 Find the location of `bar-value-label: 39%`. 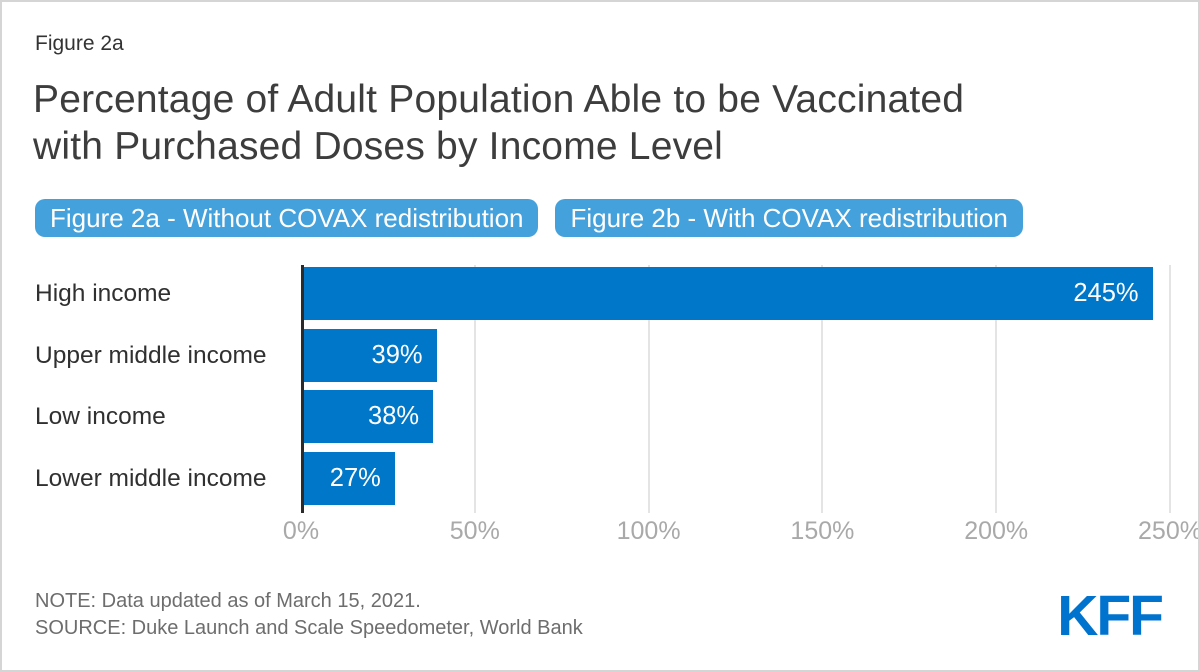

bar-value-label: 39% is located at coordinates (397, 355).